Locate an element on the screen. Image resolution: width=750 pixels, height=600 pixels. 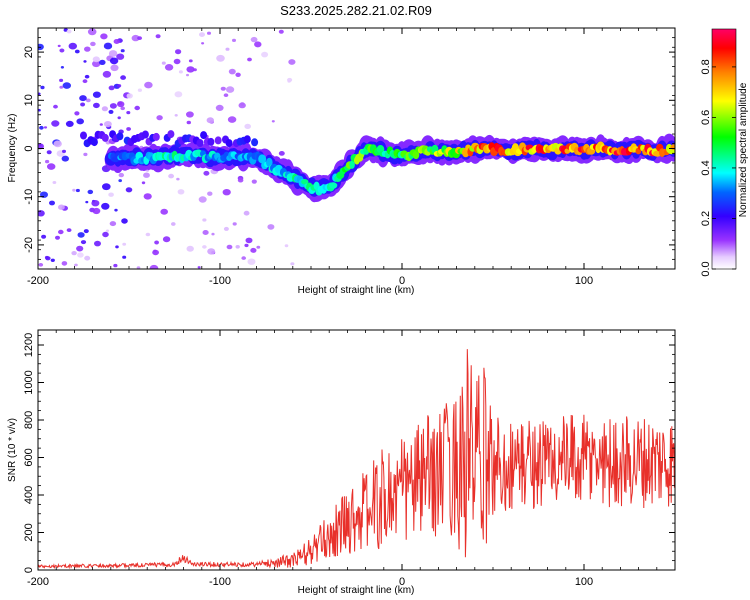
chart-title: S233.2025.282.21.02.R09 is located at coordinates (356, 10).